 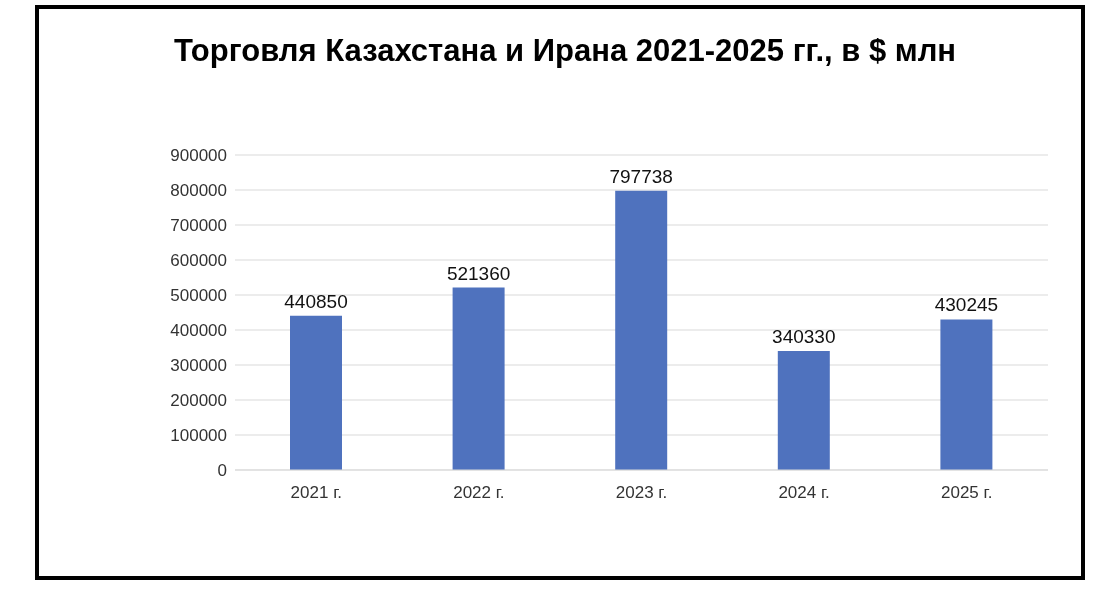 What do you see at coordinates (479, 493) in the screenshot?
I see `x-tick-label: 2022 г.` at bounding box center [479, 493].